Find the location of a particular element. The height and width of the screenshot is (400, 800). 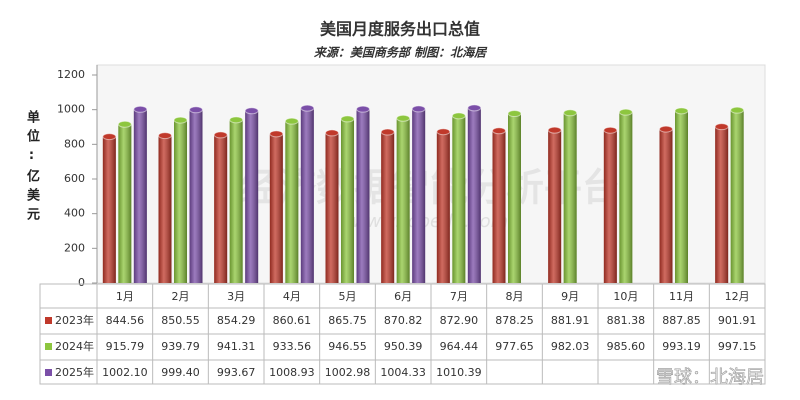

table-value: 993.19 is located at coordinates (681, 346).